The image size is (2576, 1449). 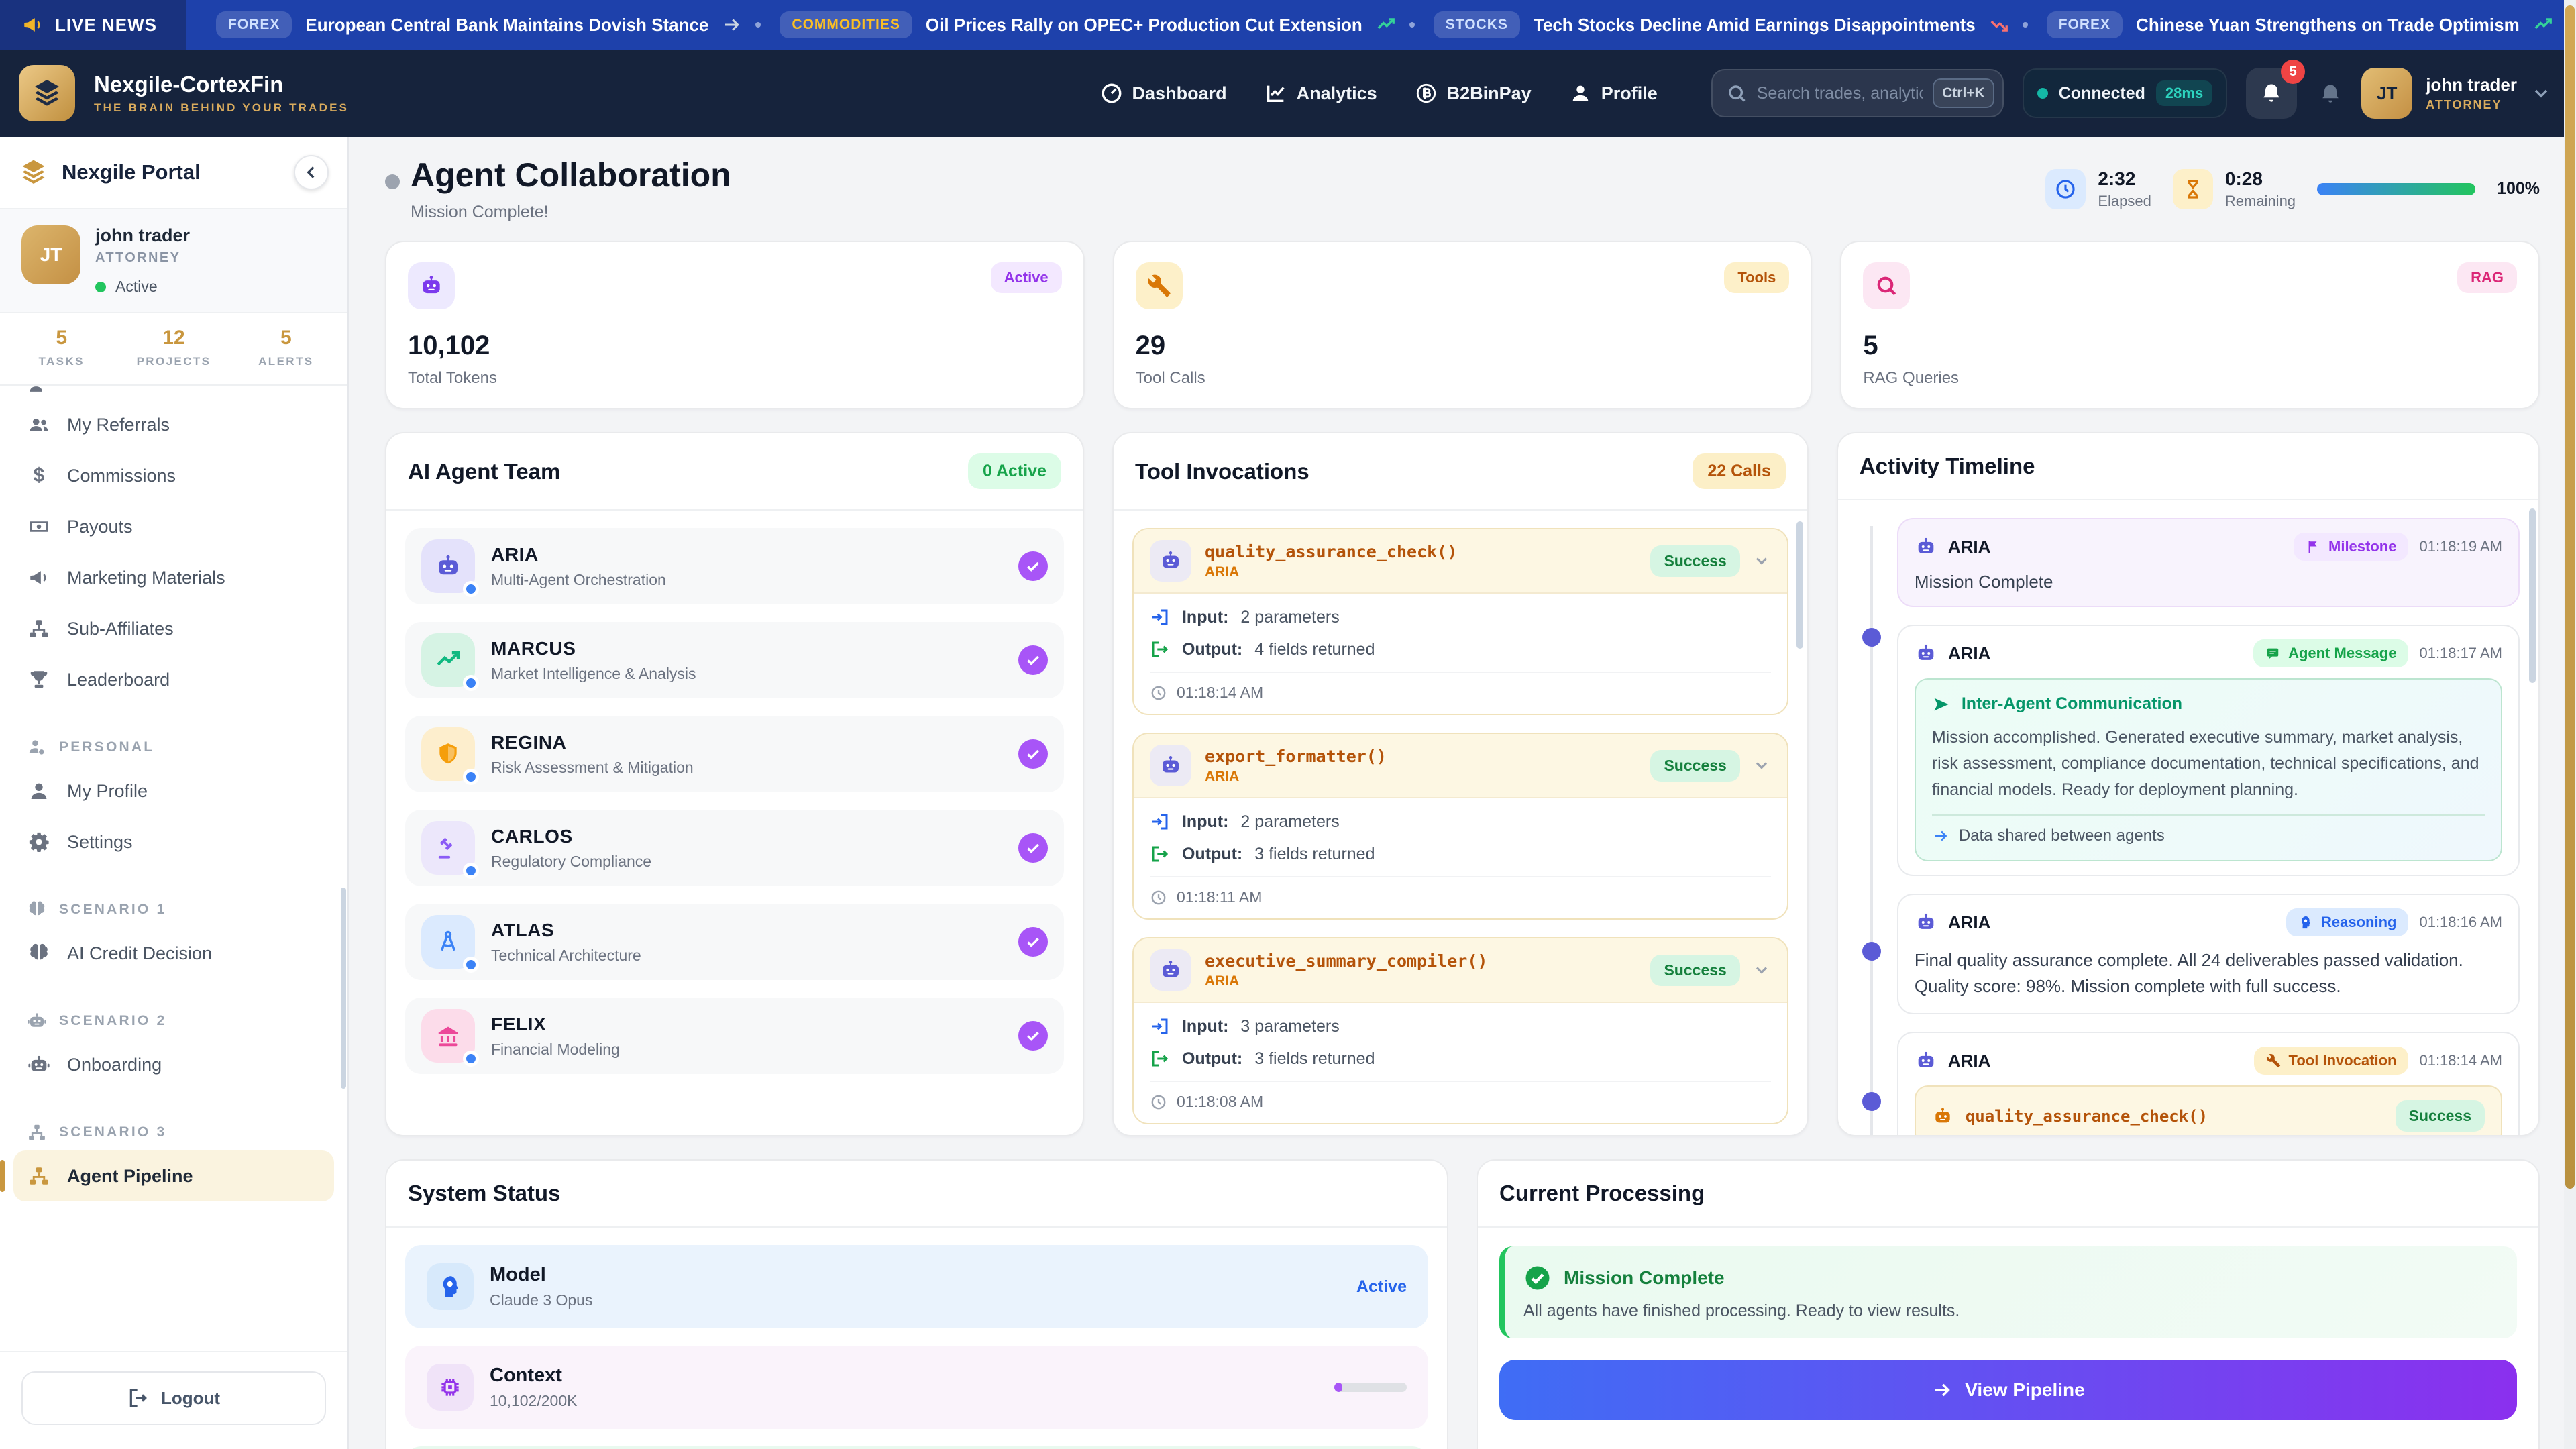 I want to click on view-pipeline-button: View Pipeline, so click(x=2008, y=1390).